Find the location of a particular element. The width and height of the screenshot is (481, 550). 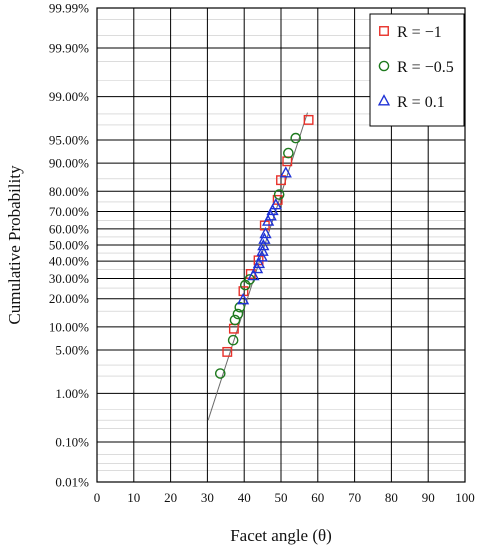

y-tick-label: 20.00% is located at coordinates (69, 298).